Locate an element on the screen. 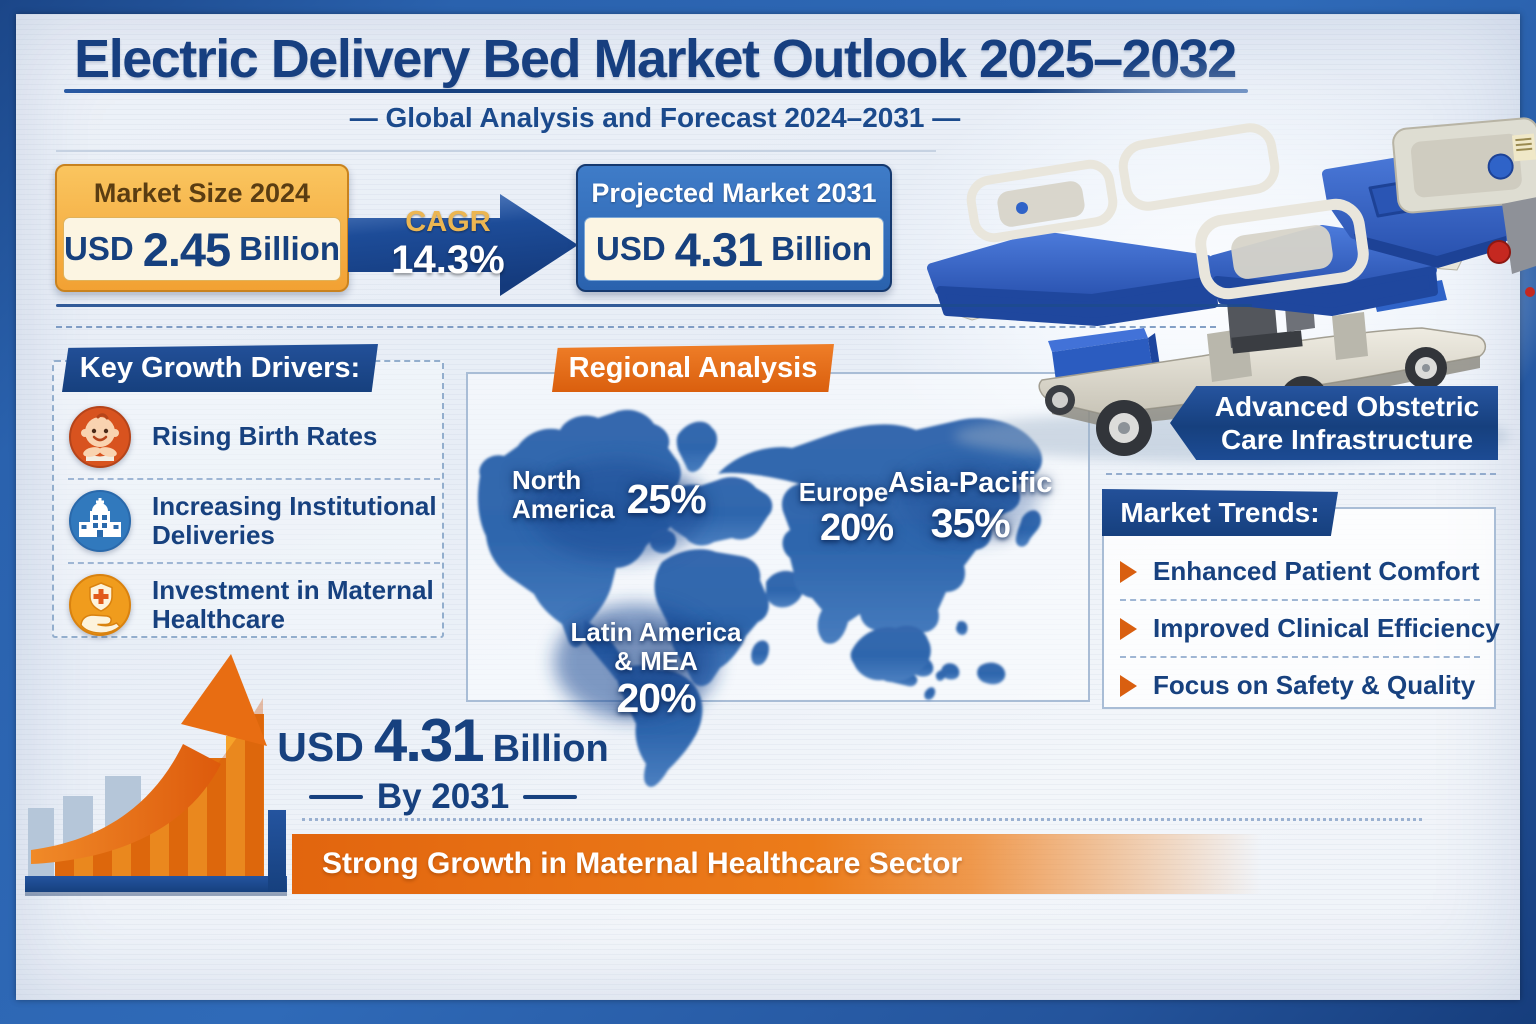 The width and height of the screenshot is (1536, 1024). list-item: Improved Clinical Efficiency is located at coordinates (1310, 627).